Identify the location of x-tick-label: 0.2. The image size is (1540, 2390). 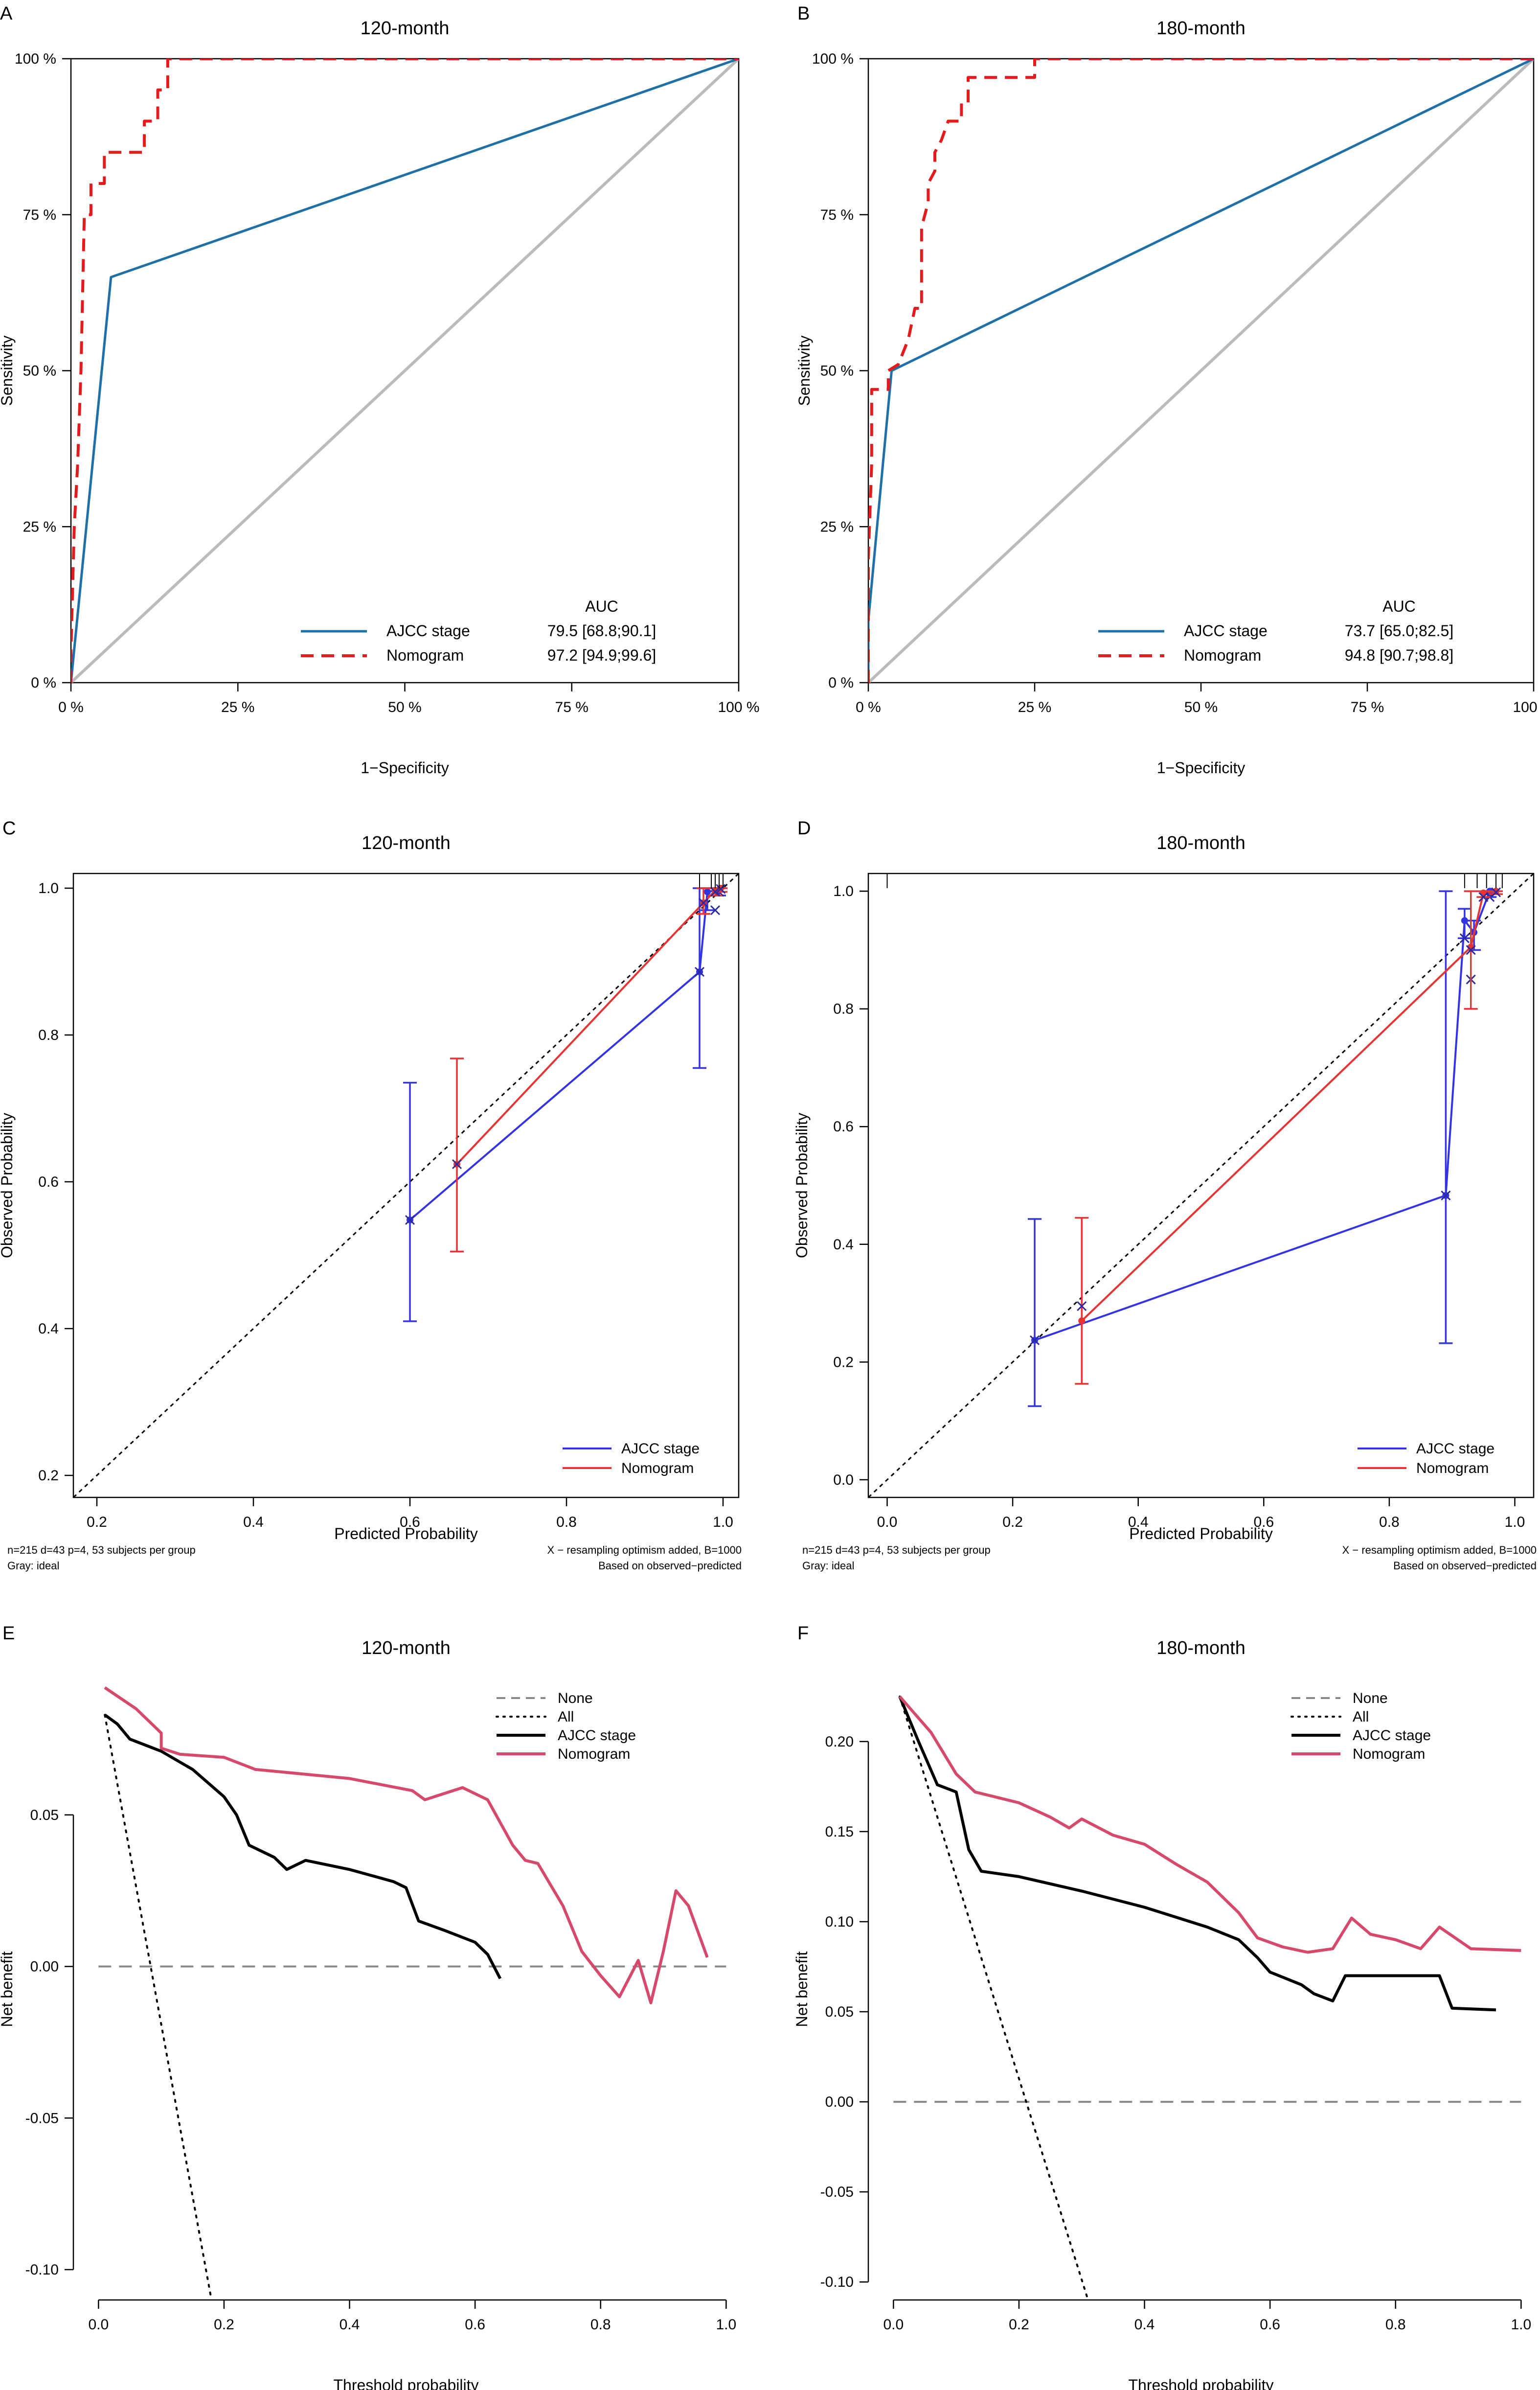
(97, 1522).